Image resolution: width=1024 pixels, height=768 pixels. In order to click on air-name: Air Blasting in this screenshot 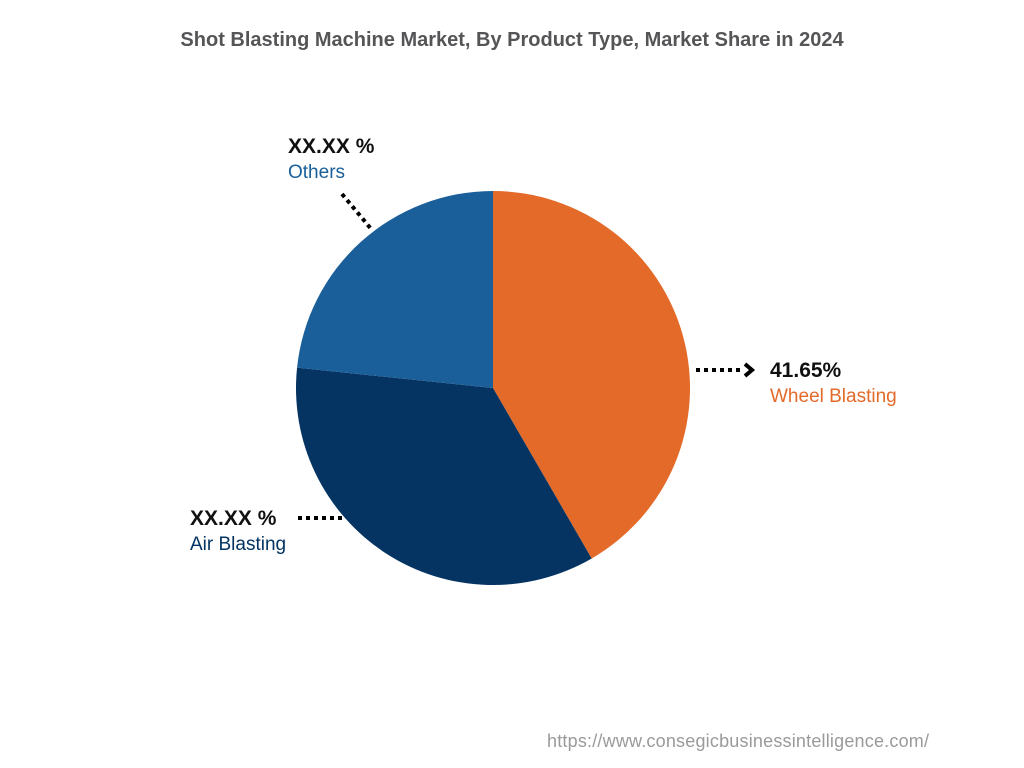, I will do `click(238, 544)`.